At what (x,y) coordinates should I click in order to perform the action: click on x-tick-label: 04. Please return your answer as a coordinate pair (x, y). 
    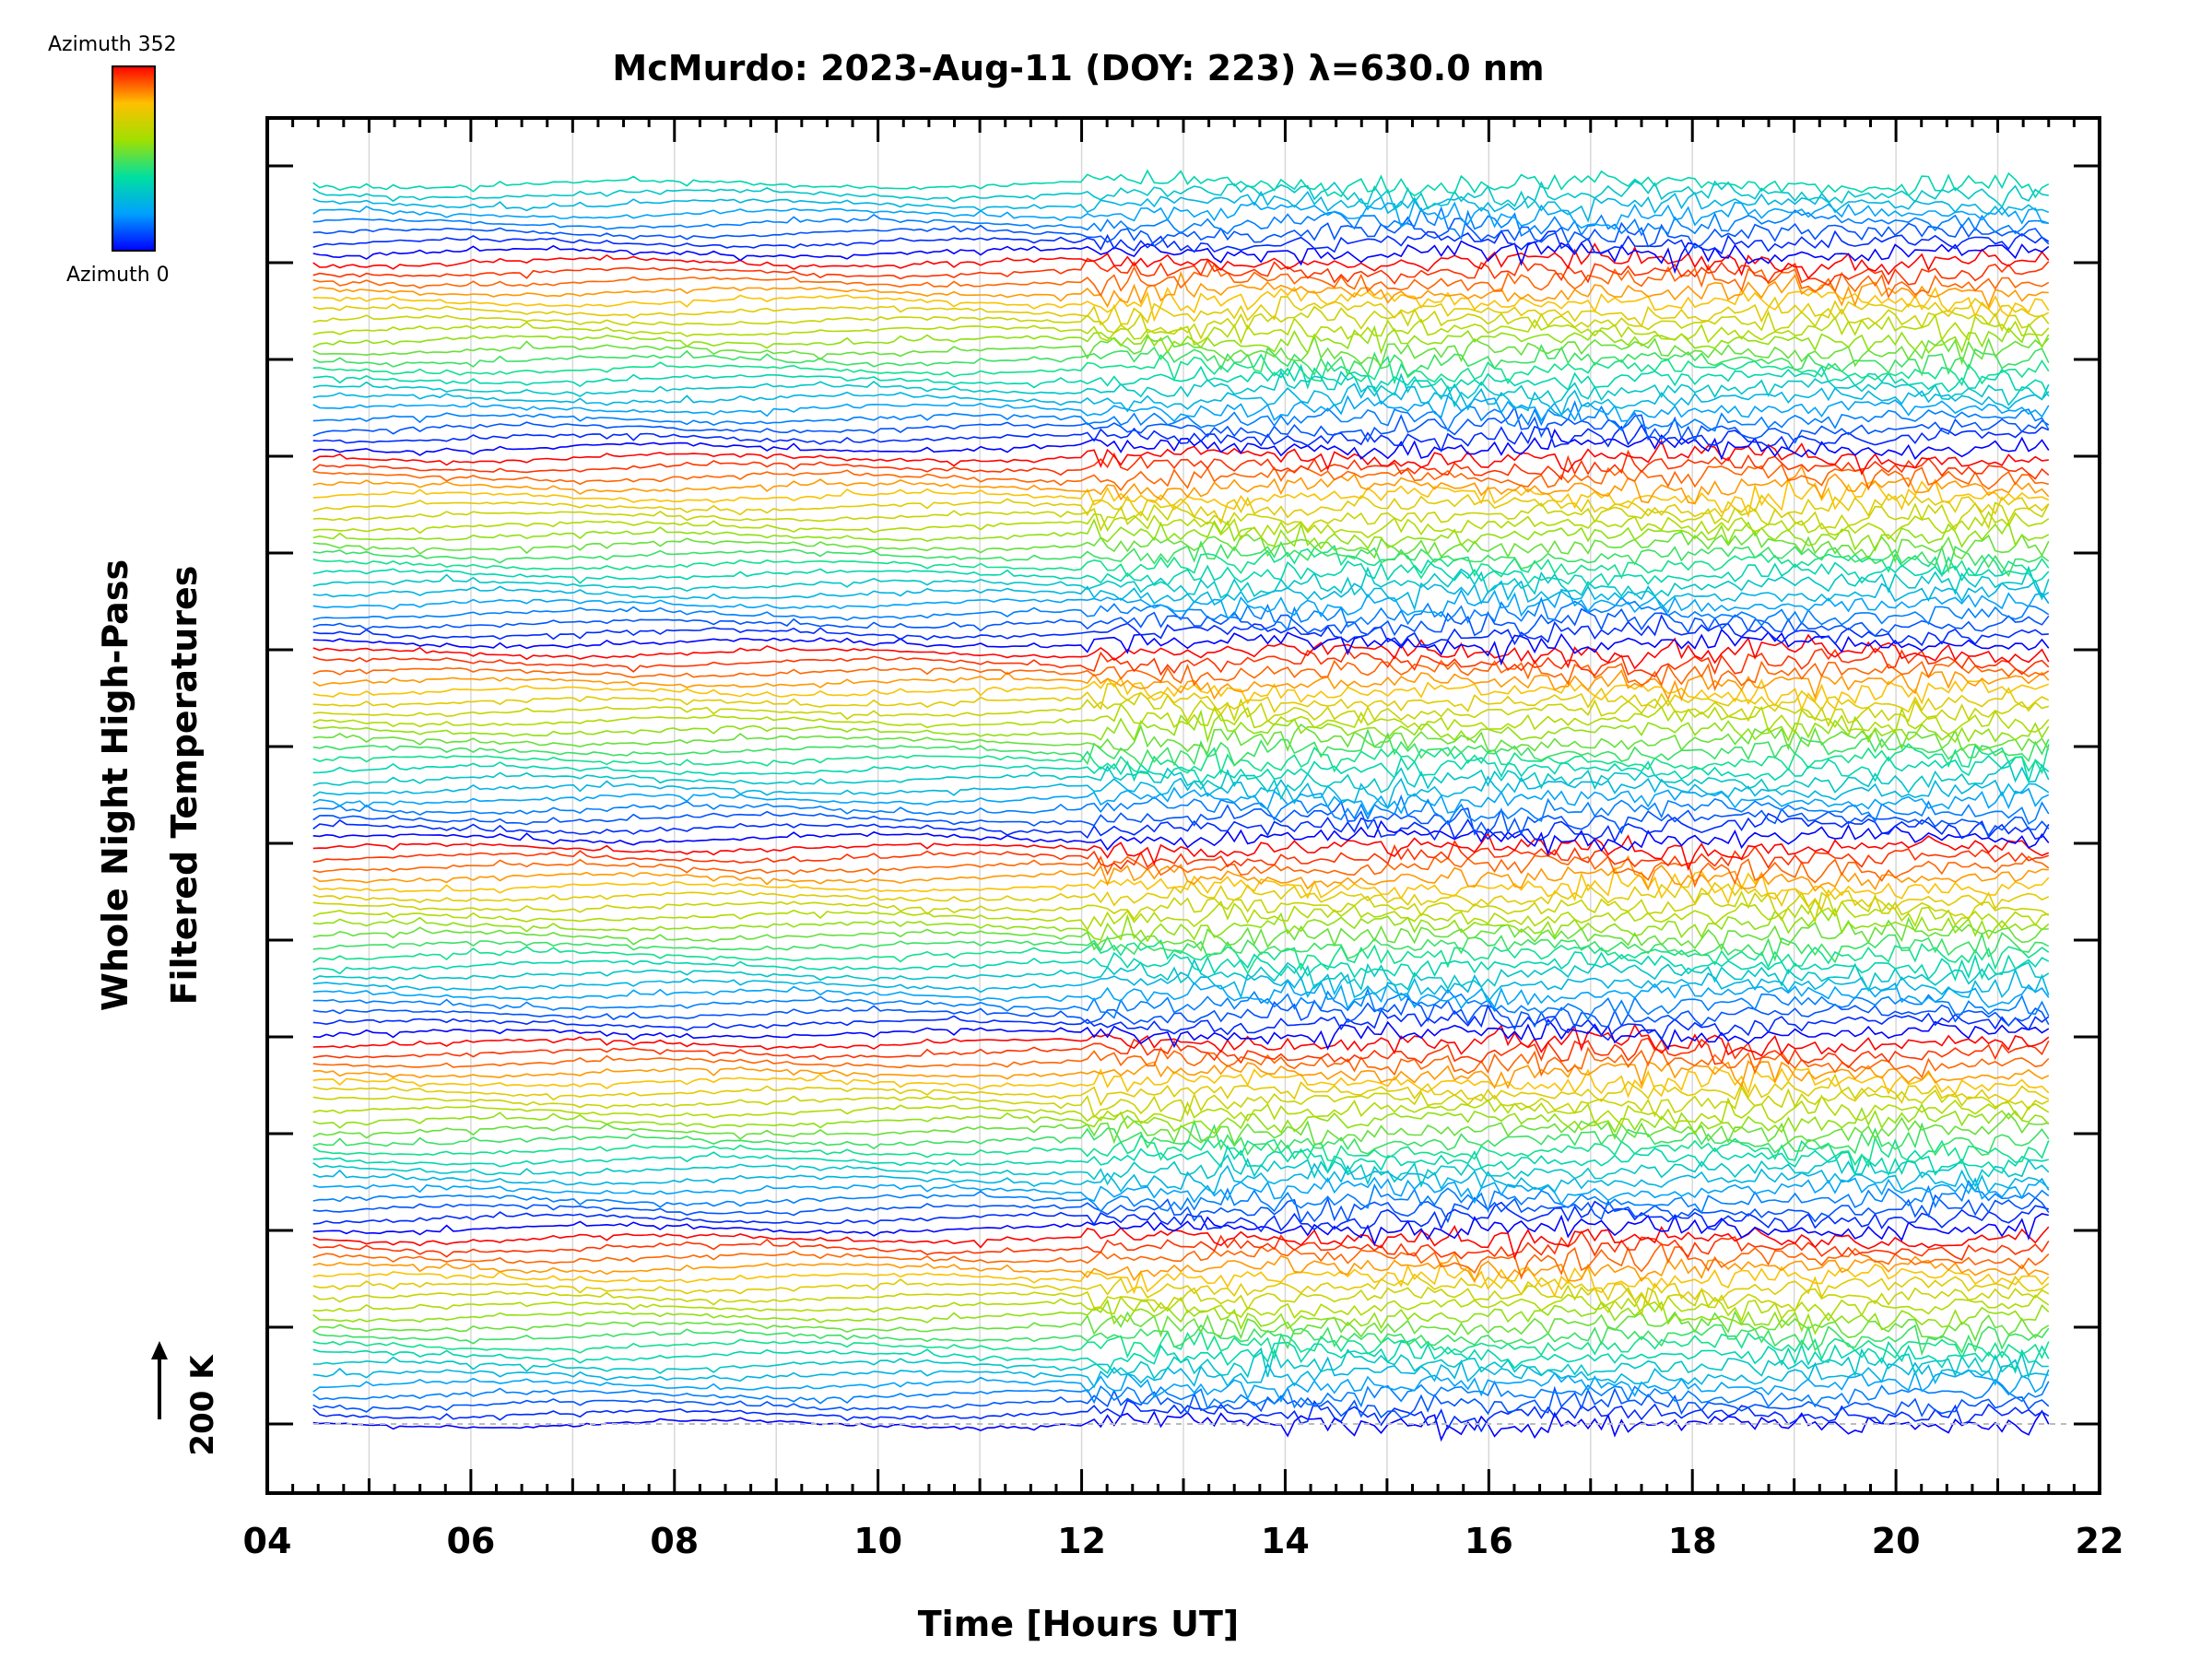
    Looking at the image, I should click on (267, 1541).